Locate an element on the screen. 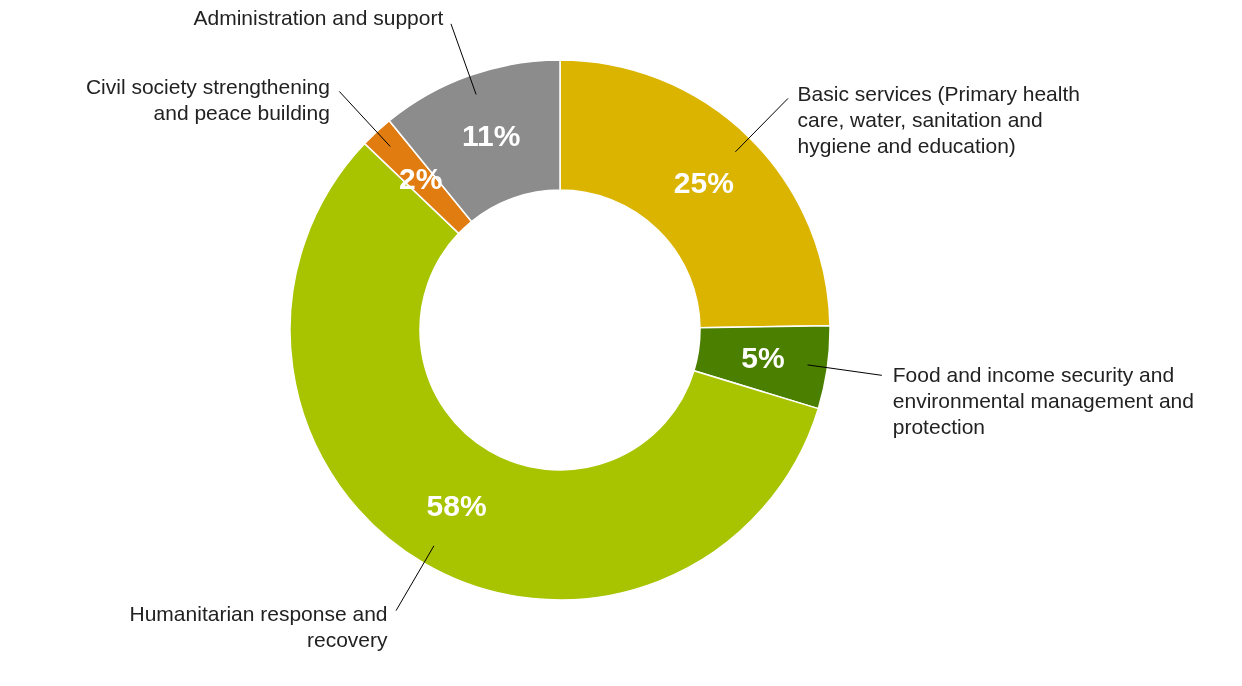 This screenshot has height=686, width=1242. data-label: 5% is located at coordinates (763, 357).